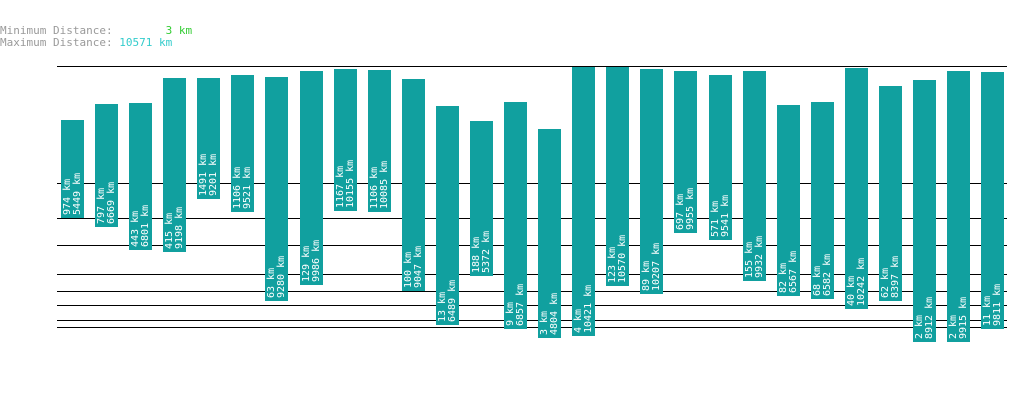 The width and height of the screenshot is (1019, 402). Describe the element at coordinates (783, 278) in the screenshot. I see `bar-22-low-label: 82 km` at that location.